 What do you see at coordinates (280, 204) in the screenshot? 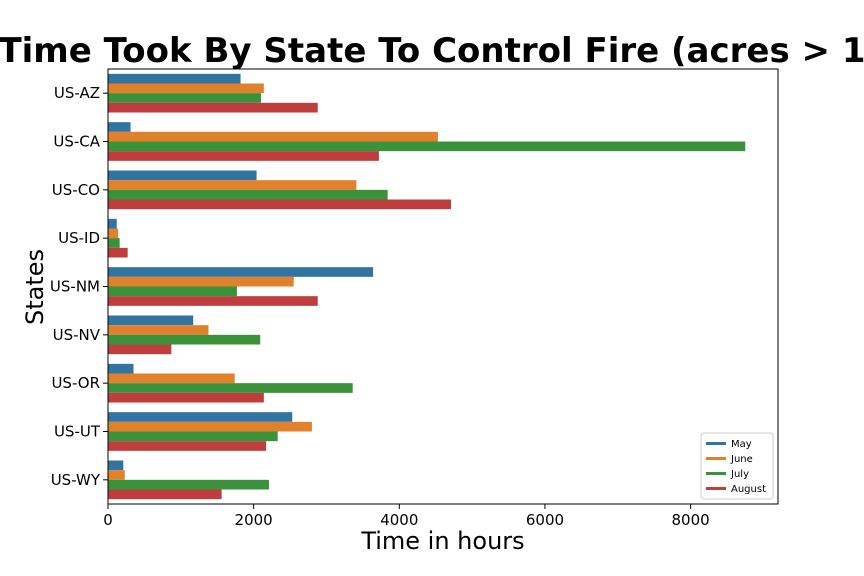
I see `bar-us-co-august` at bounding box center [280, 204].